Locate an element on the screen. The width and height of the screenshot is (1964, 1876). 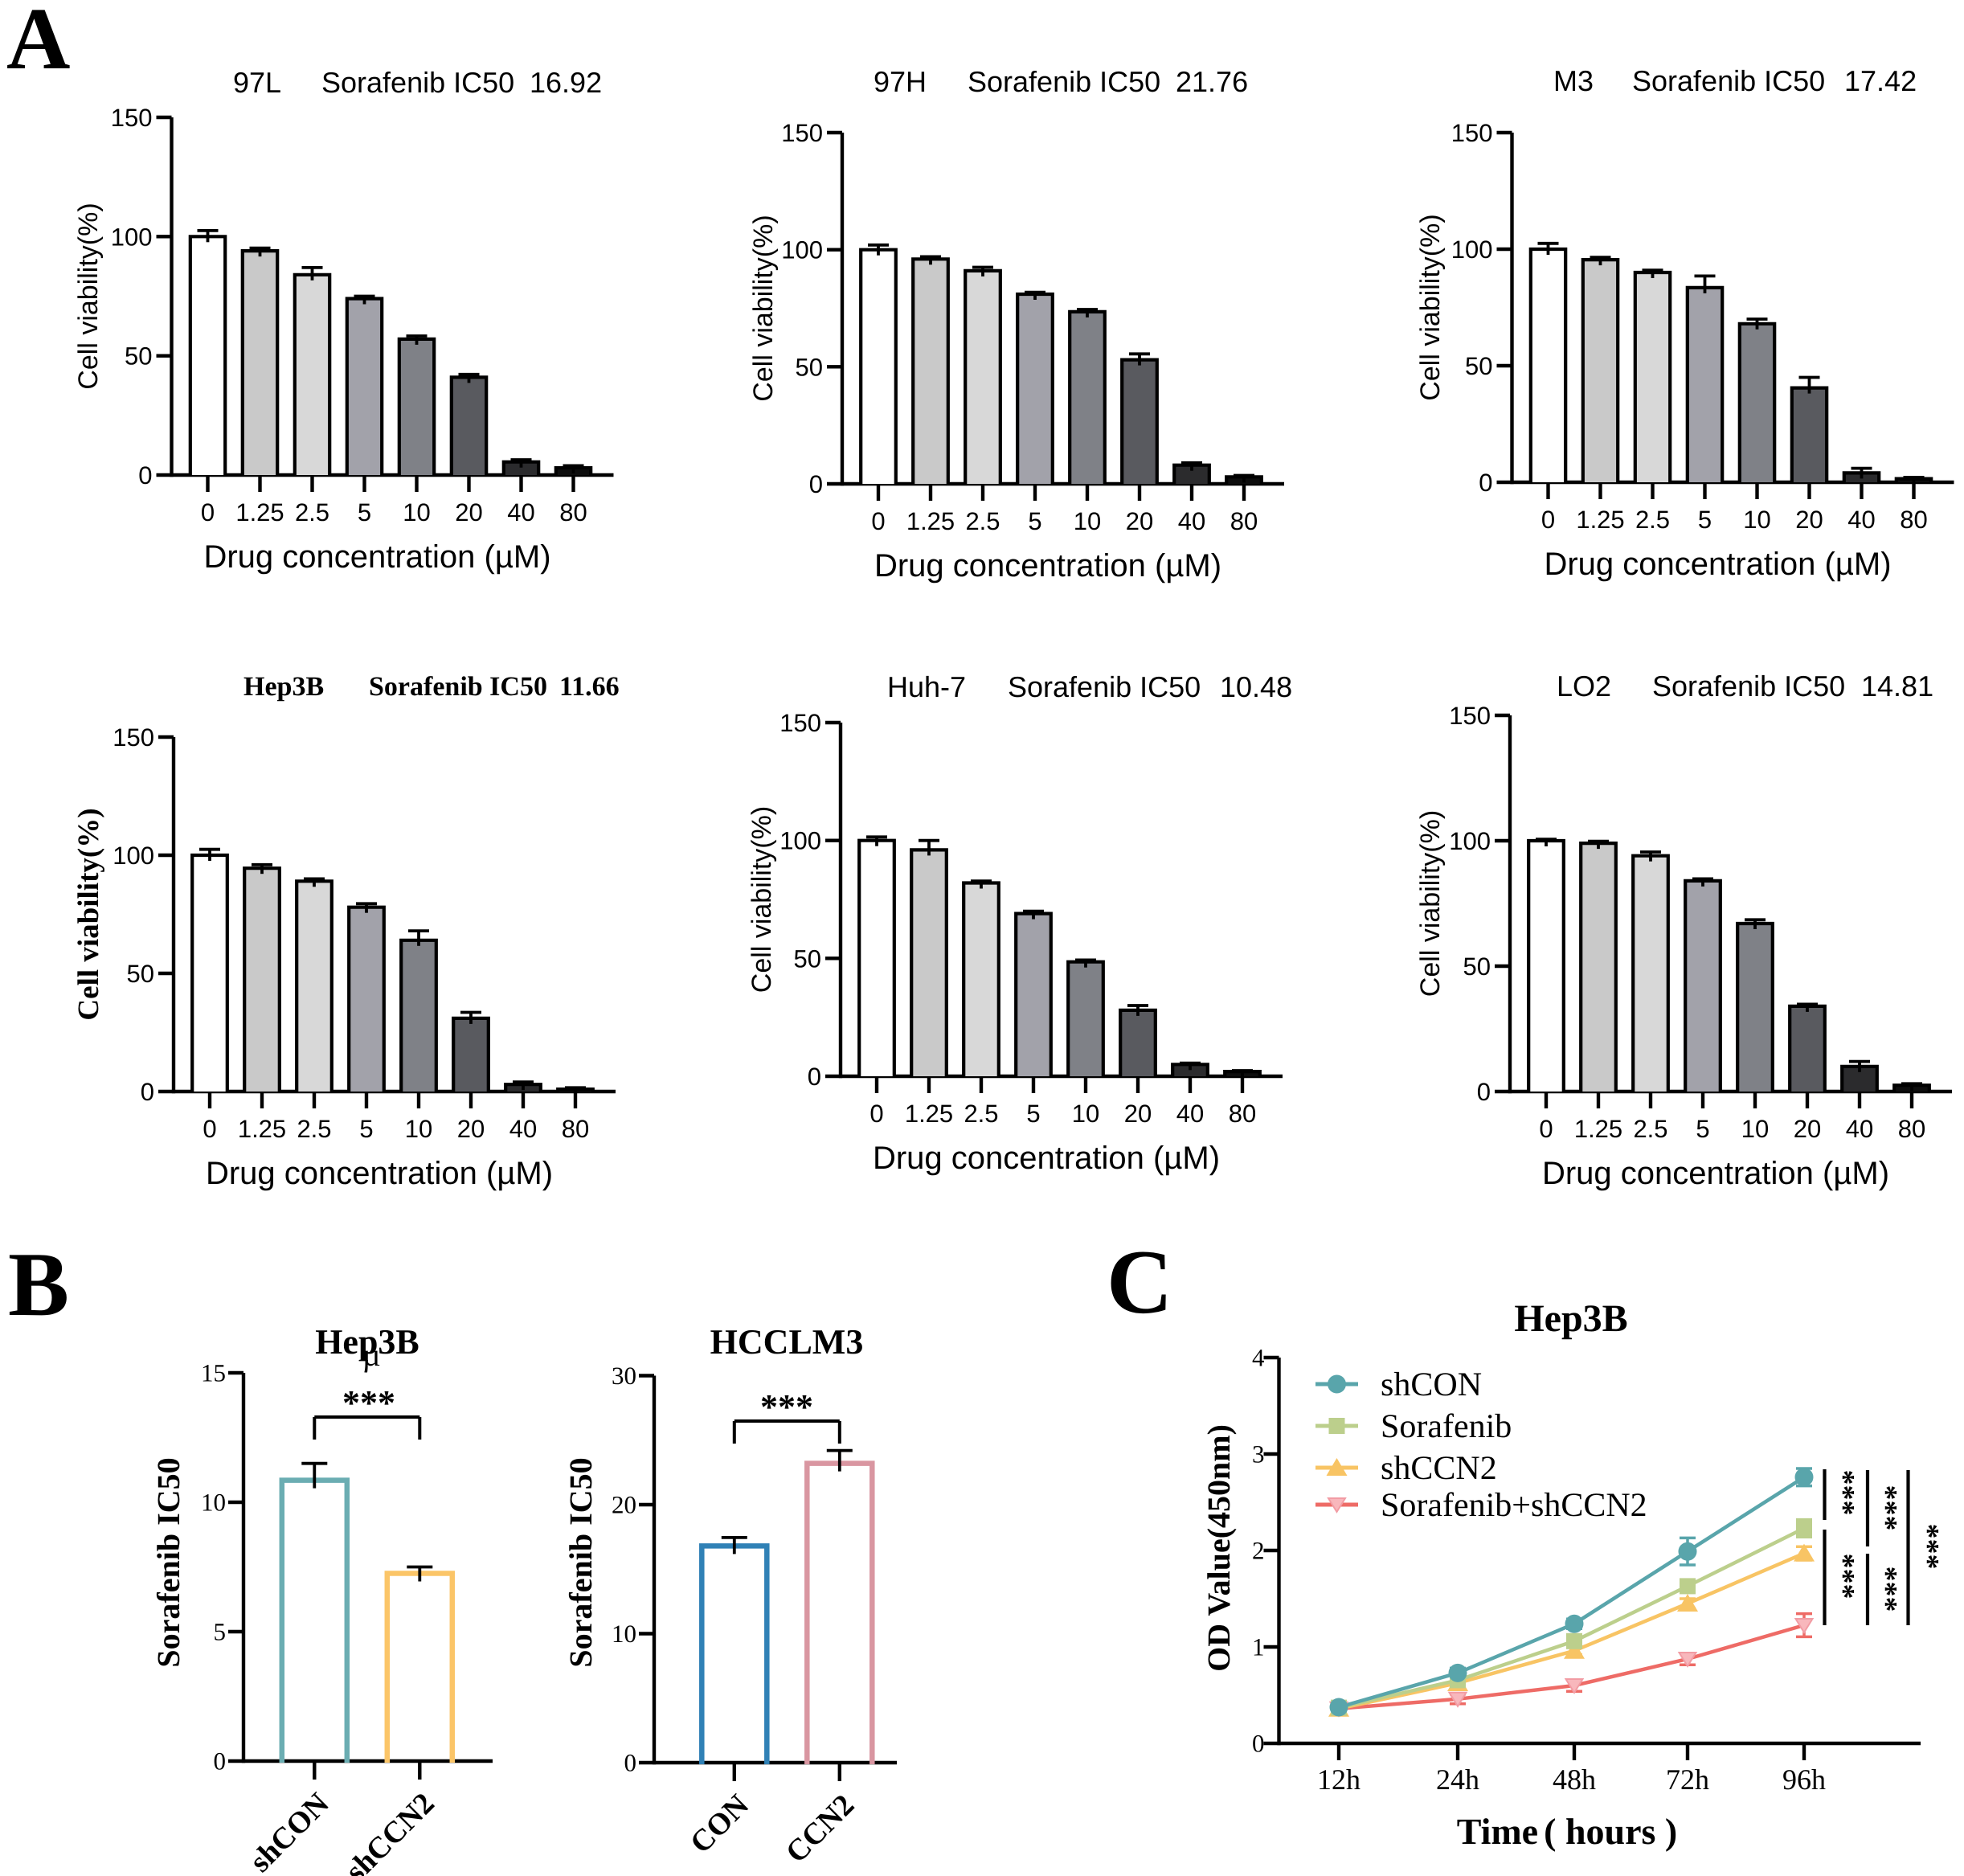
svg-text: 14.81 is located at coordinates (1897, 686).